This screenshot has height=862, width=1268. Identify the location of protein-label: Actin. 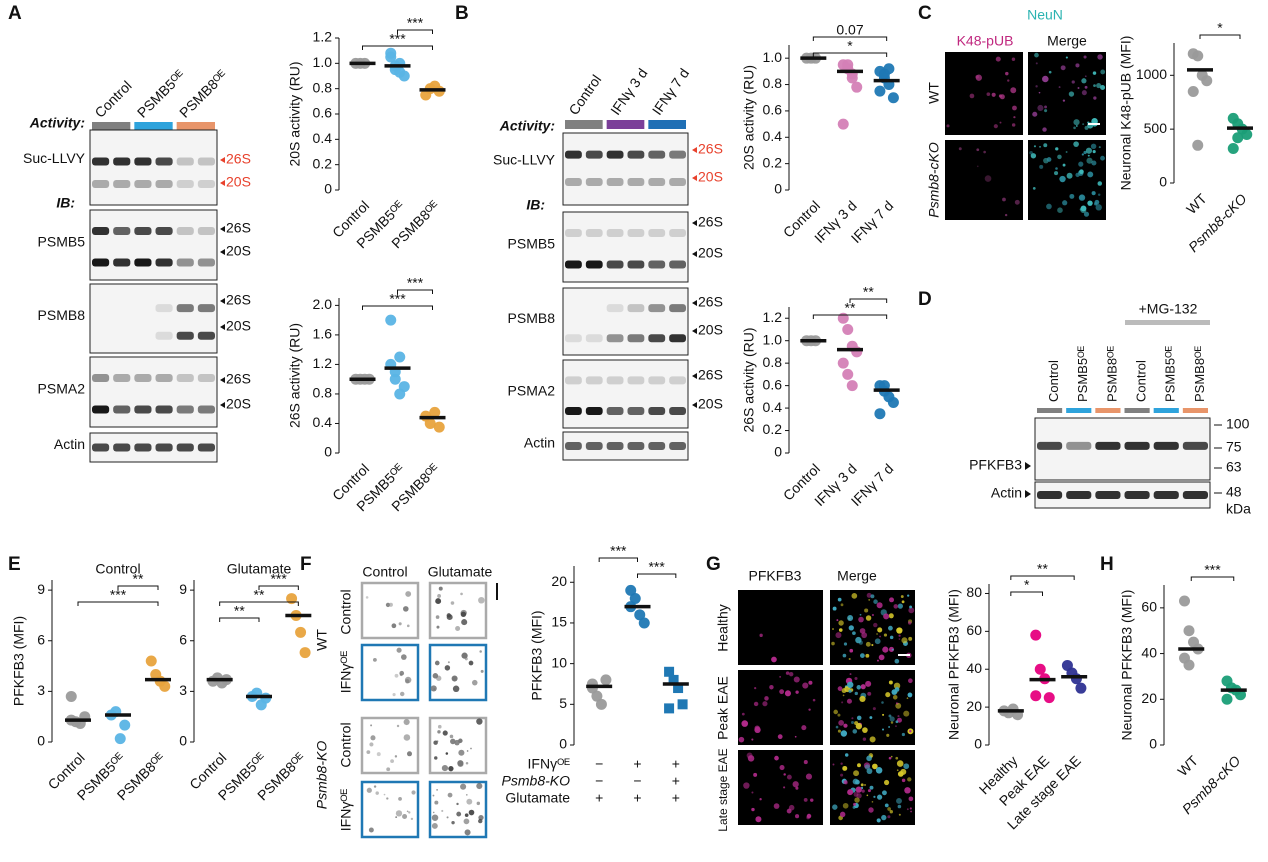
(69, 444).